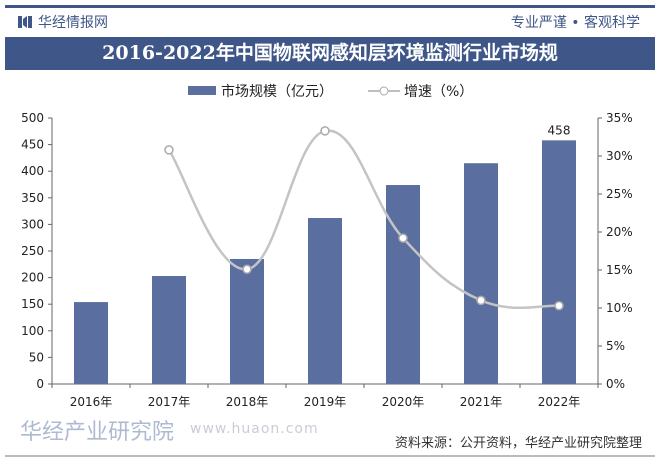 The width and height of the screenshot is (660, 461). What do you see at coordinates (619, 118) in the screenshot?
I see `right-tick-label: 35%` at bounding box center [619, 118].